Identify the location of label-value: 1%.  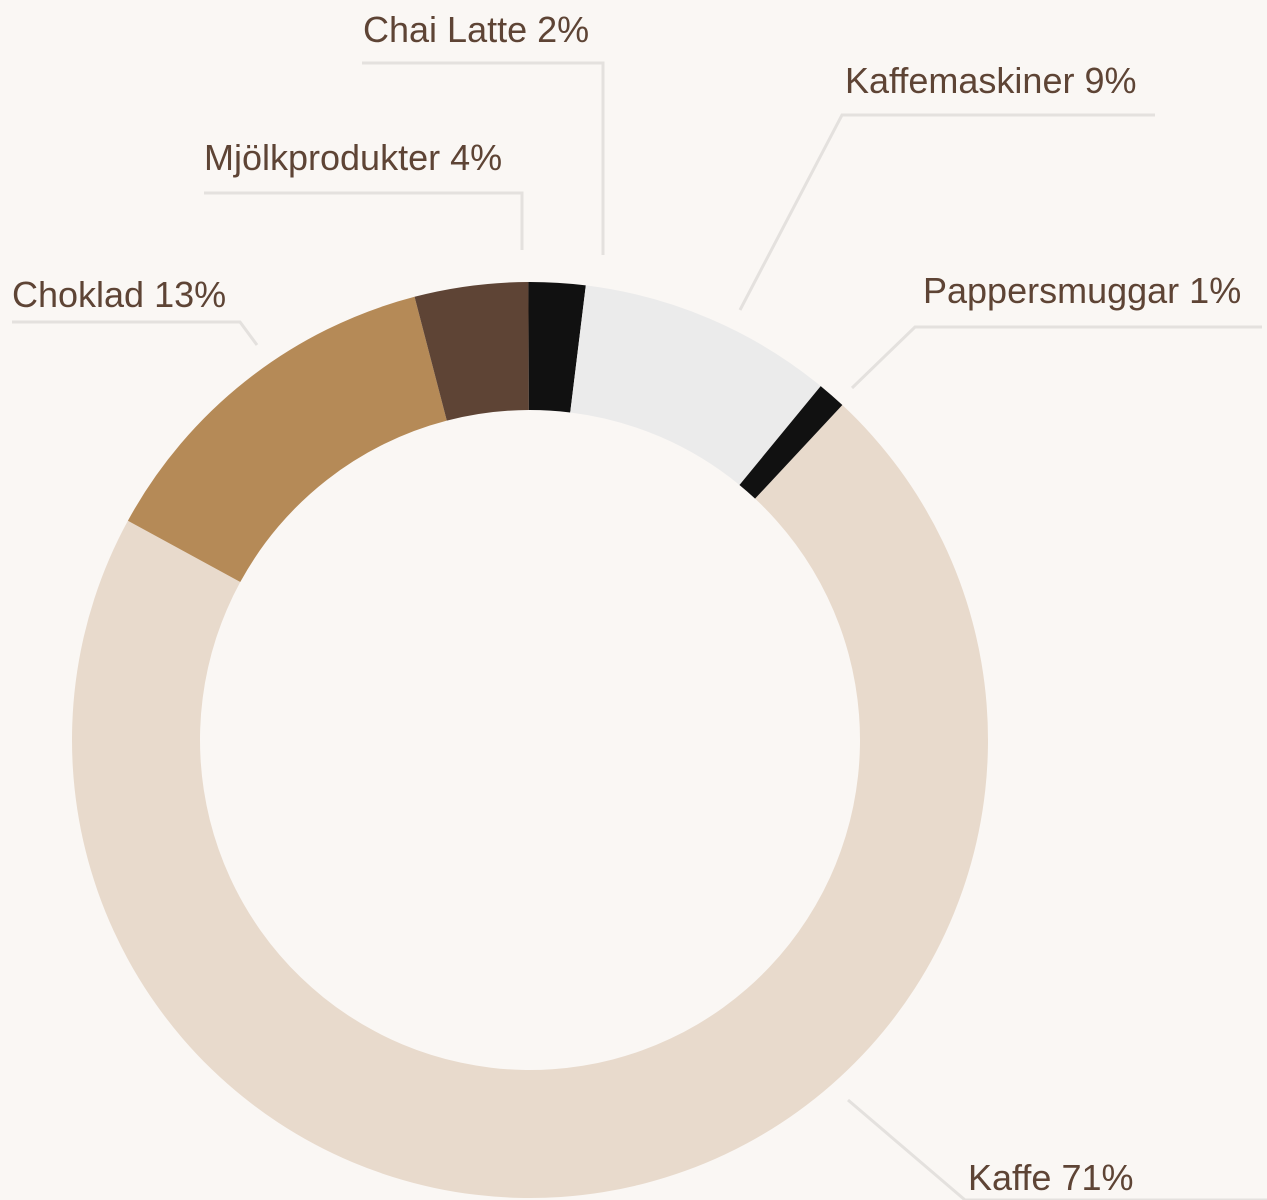
(1215, 290).